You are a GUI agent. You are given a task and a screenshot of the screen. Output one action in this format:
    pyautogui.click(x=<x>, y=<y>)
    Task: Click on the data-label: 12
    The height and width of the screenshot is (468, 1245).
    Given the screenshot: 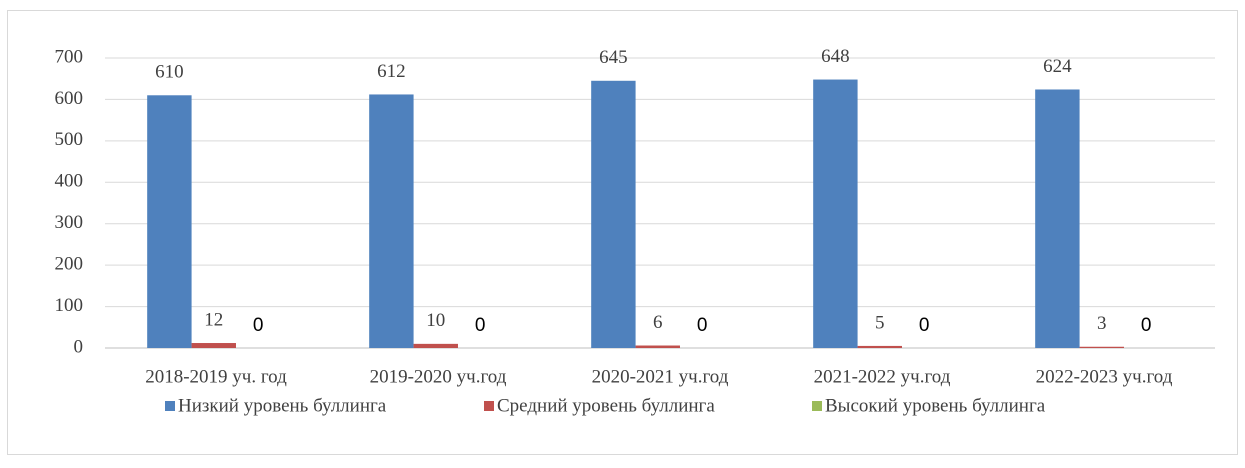 What is the action you would take?
    pyautogui.click(x=213, y=319)
    